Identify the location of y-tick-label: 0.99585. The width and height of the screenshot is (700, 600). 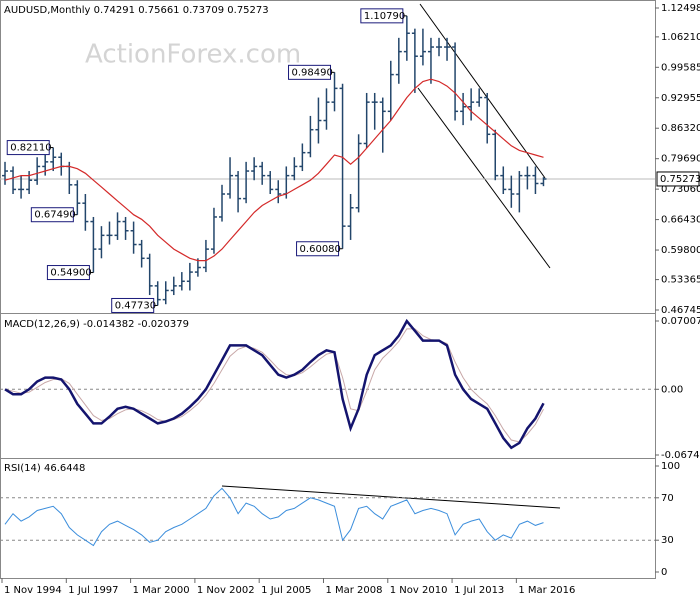
(680, 67).